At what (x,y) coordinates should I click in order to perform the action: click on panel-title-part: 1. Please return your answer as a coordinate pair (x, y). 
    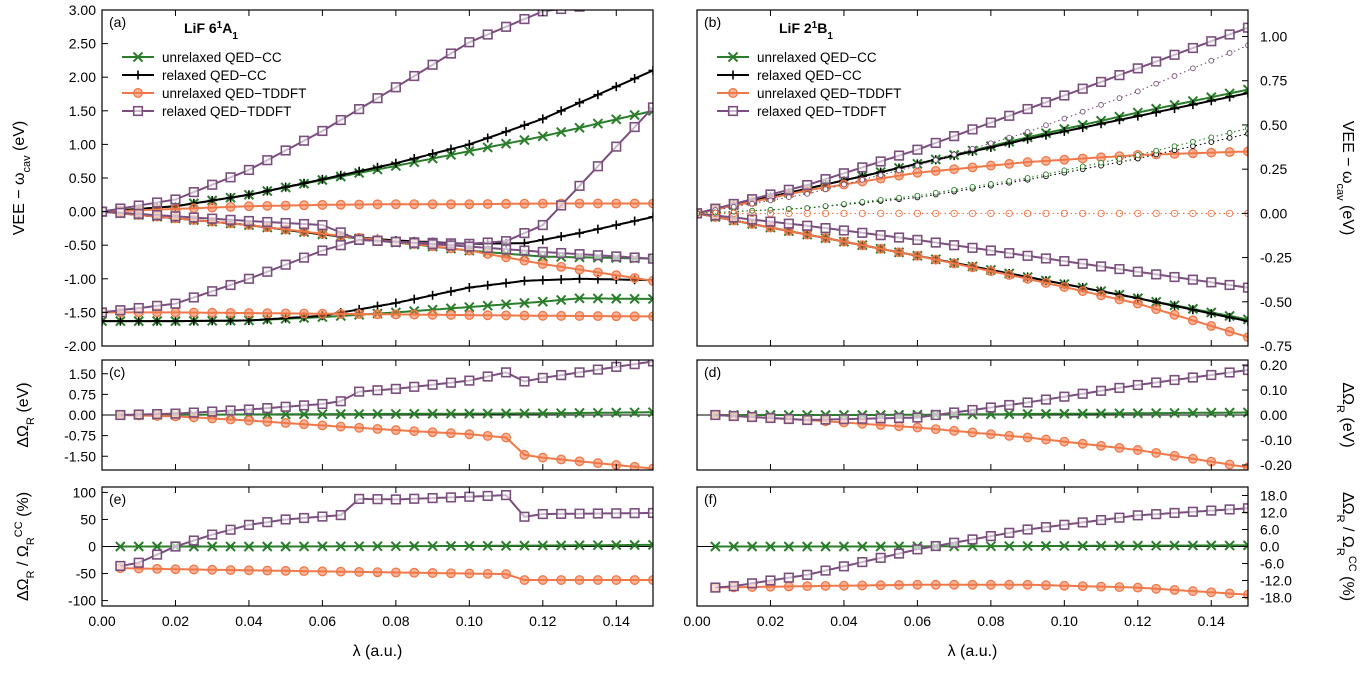
    Looking at the image, I should click on (220, 25).